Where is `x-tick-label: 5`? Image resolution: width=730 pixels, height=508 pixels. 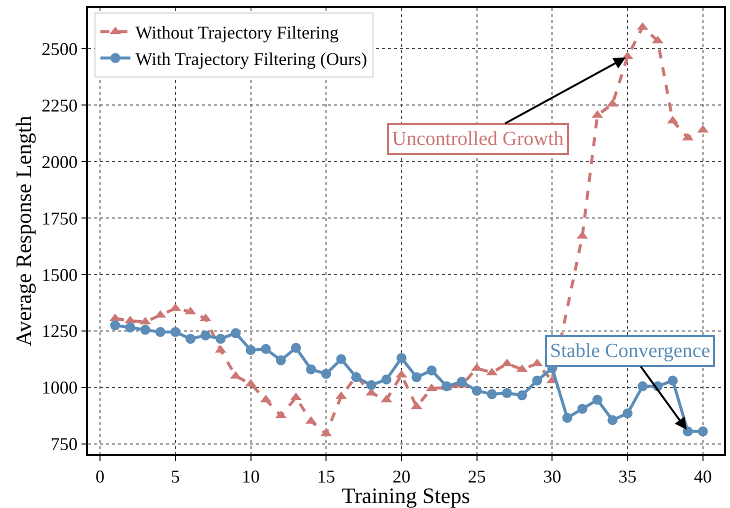 x-tick-label: 5 is located at coordinates (175, 476).